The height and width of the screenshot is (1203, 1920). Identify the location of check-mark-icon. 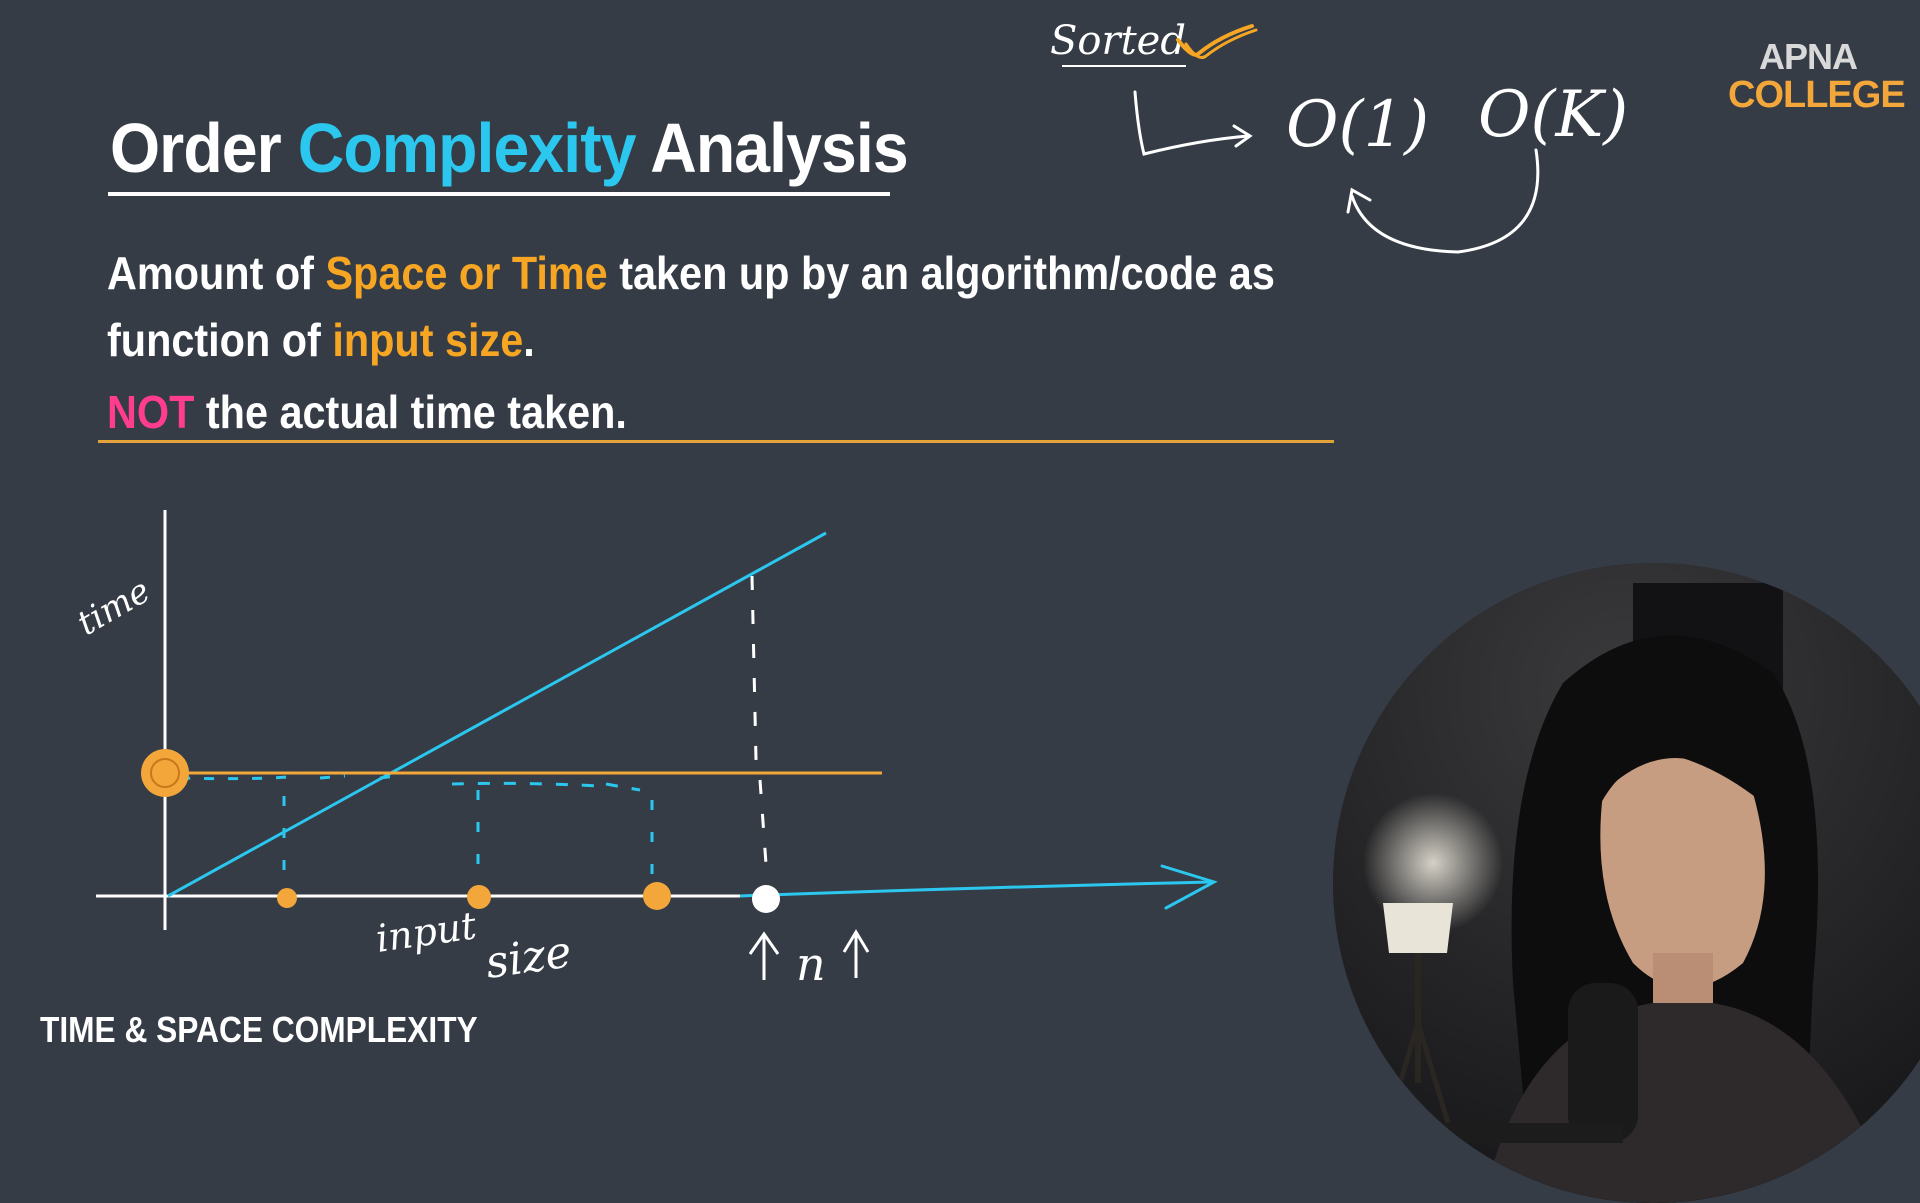
(1217, 41).